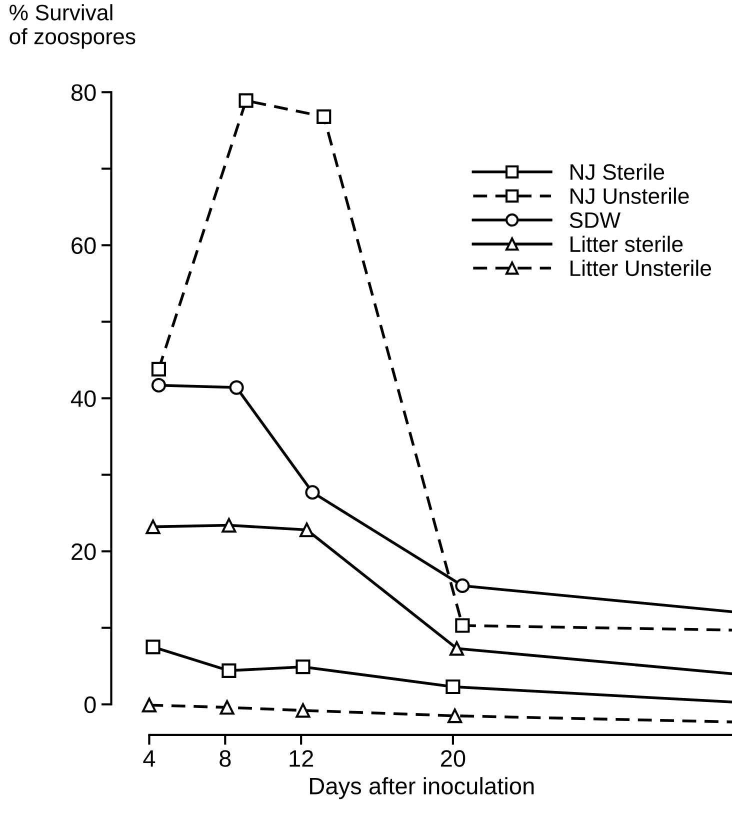  Describe the element at coordinates (641, 268) in the screenshot. I see `legend-label: Litter Unsterile` at that location.